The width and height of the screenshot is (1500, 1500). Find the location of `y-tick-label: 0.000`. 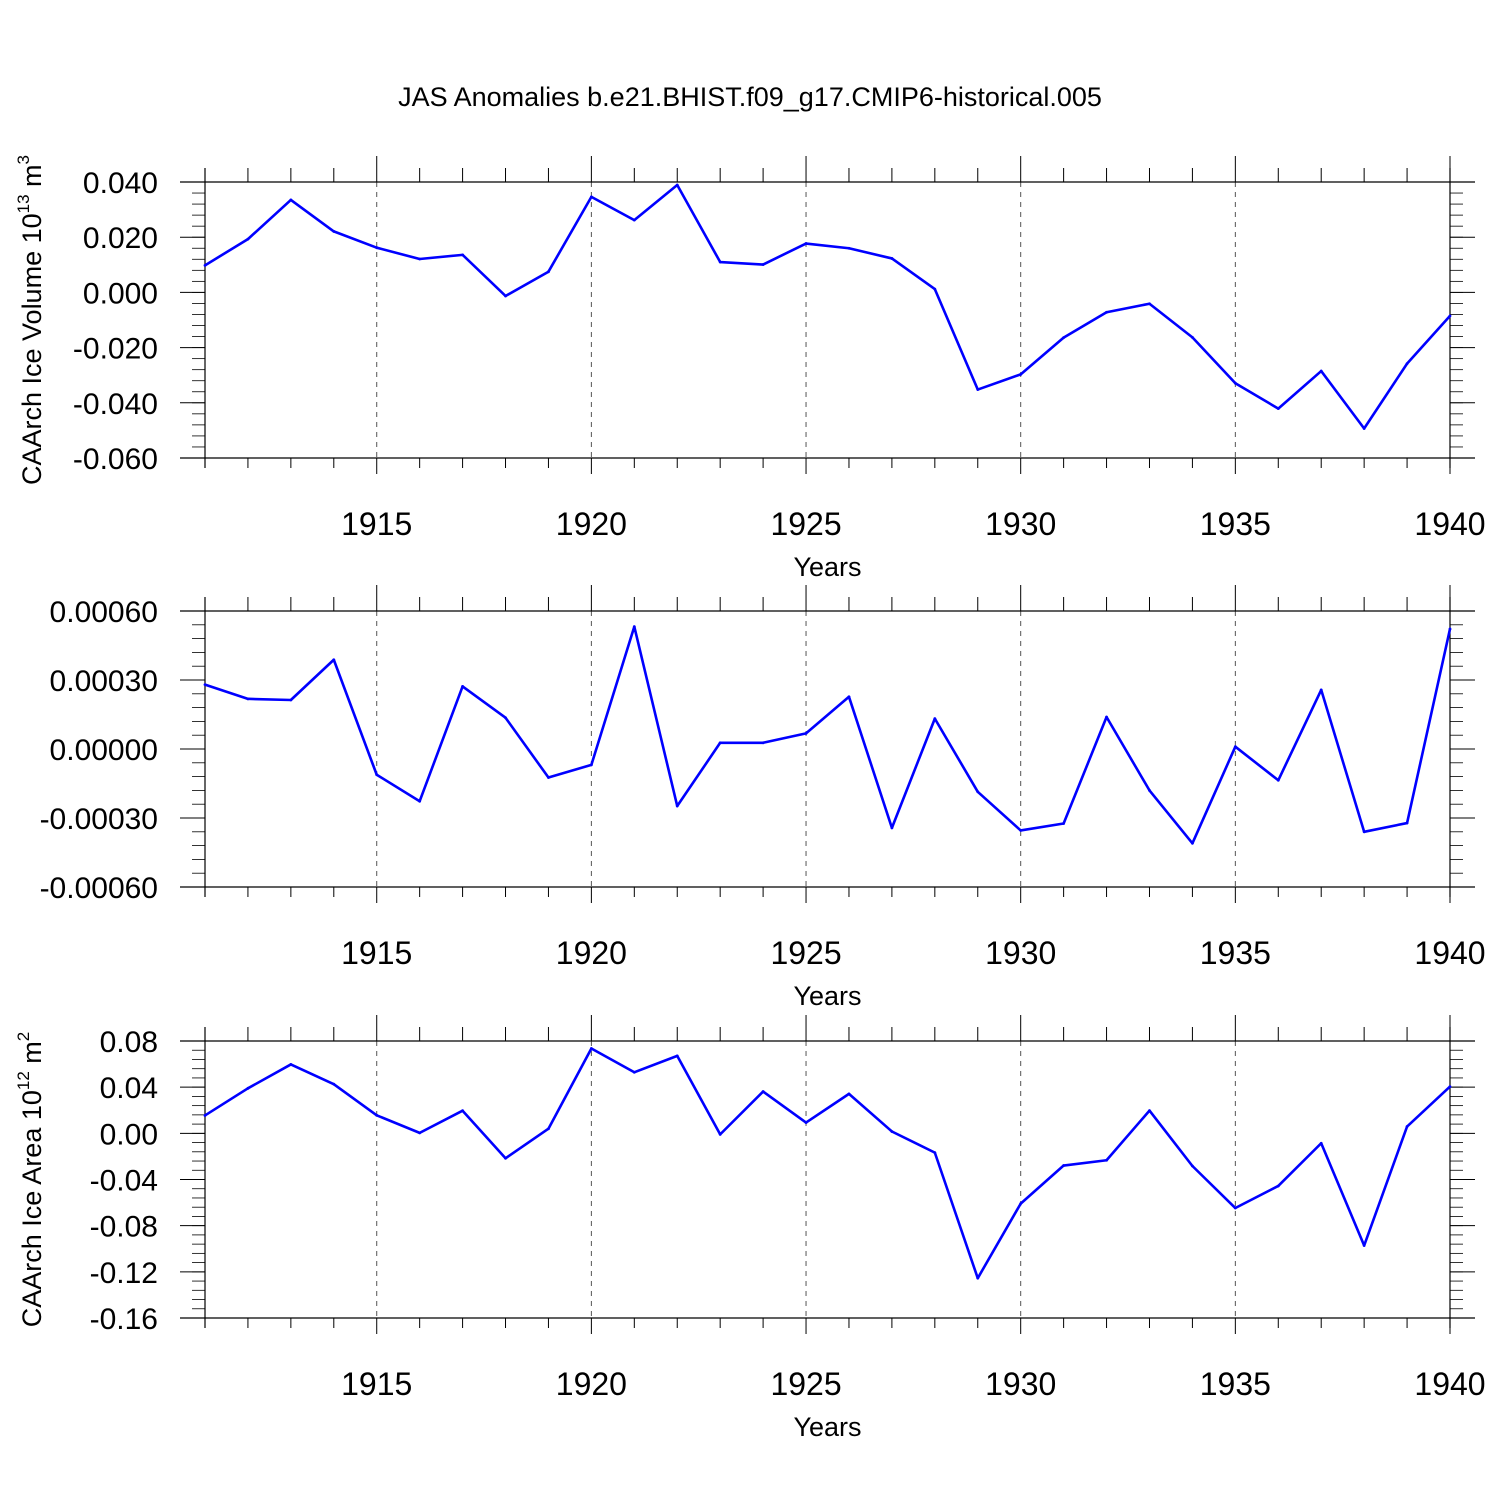

y-tick-label: 0.000 is located at coordinates (120, 293).